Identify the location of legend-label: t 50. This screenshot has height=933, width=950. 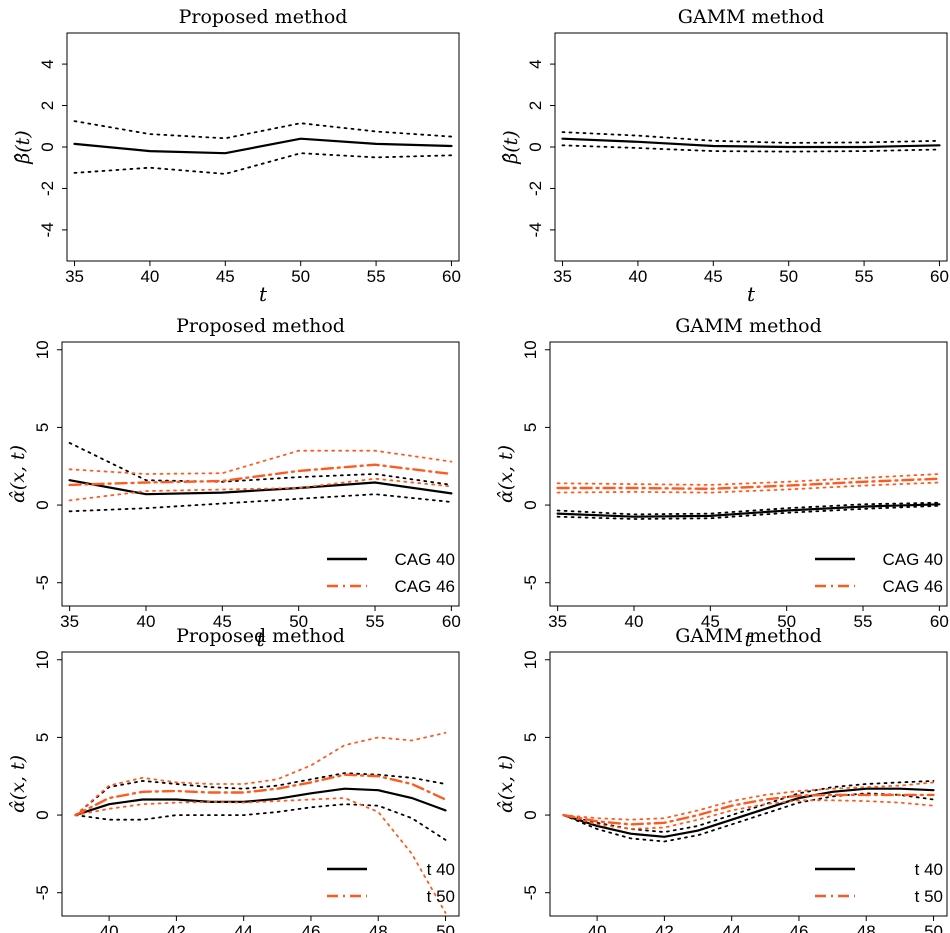
(441, 896).